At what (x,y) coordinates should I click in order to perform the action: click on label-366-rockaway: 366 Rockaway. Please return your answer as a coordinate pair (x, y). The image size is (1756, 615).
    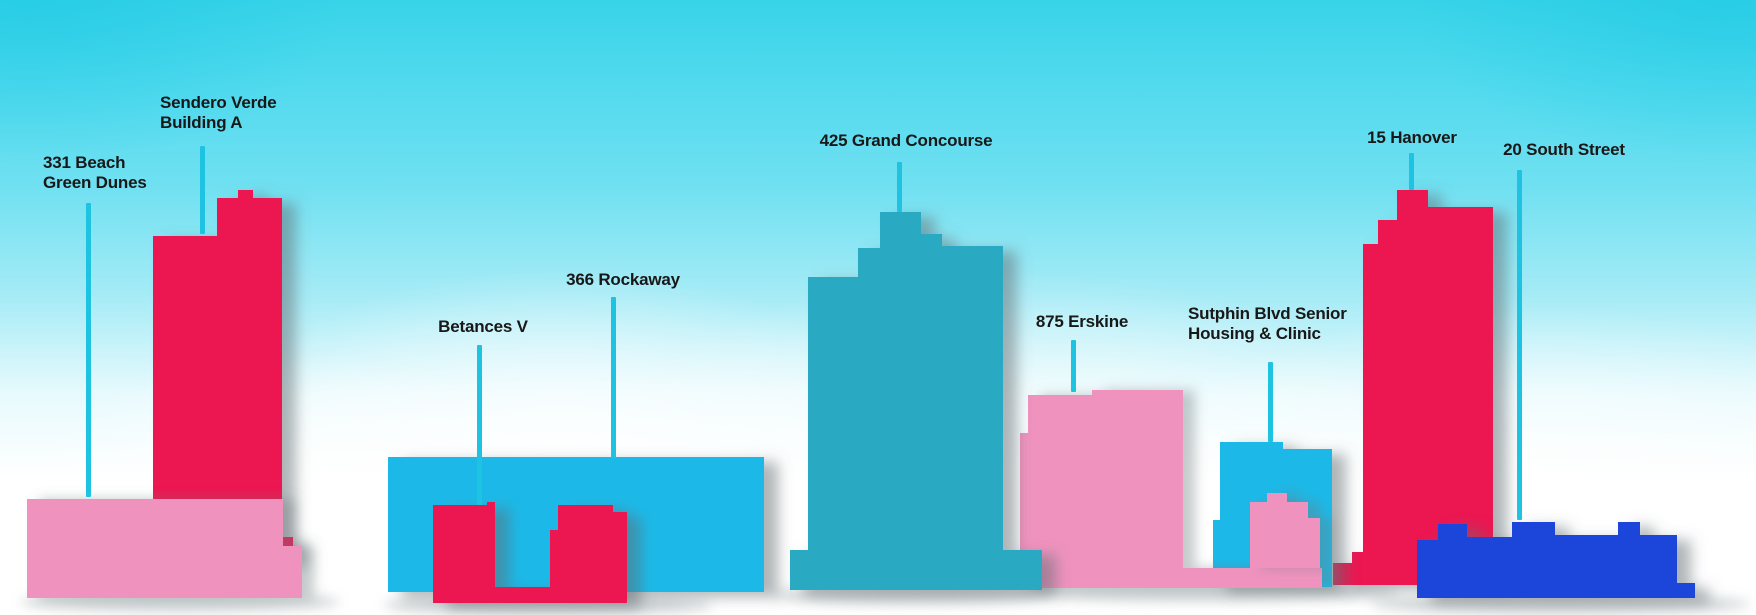
    Looking at the image, I should click on (623, 280).